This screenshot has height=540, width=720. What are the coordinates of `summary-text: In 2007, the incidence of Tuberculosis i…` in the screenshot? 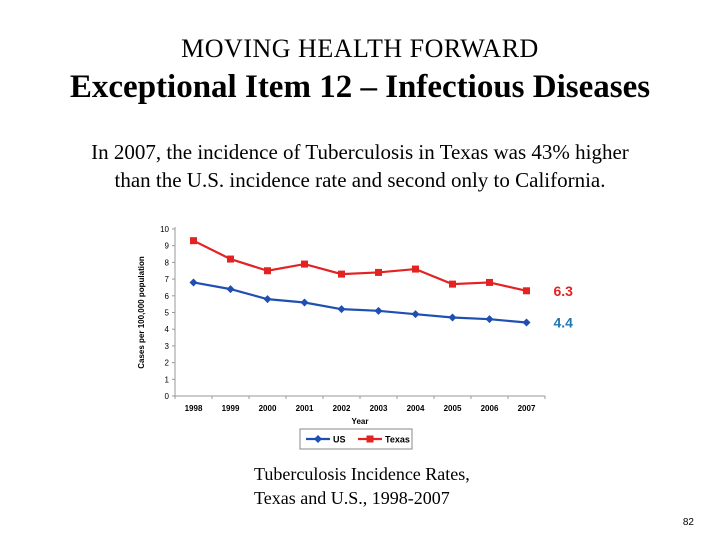 It's located at (360, 166).